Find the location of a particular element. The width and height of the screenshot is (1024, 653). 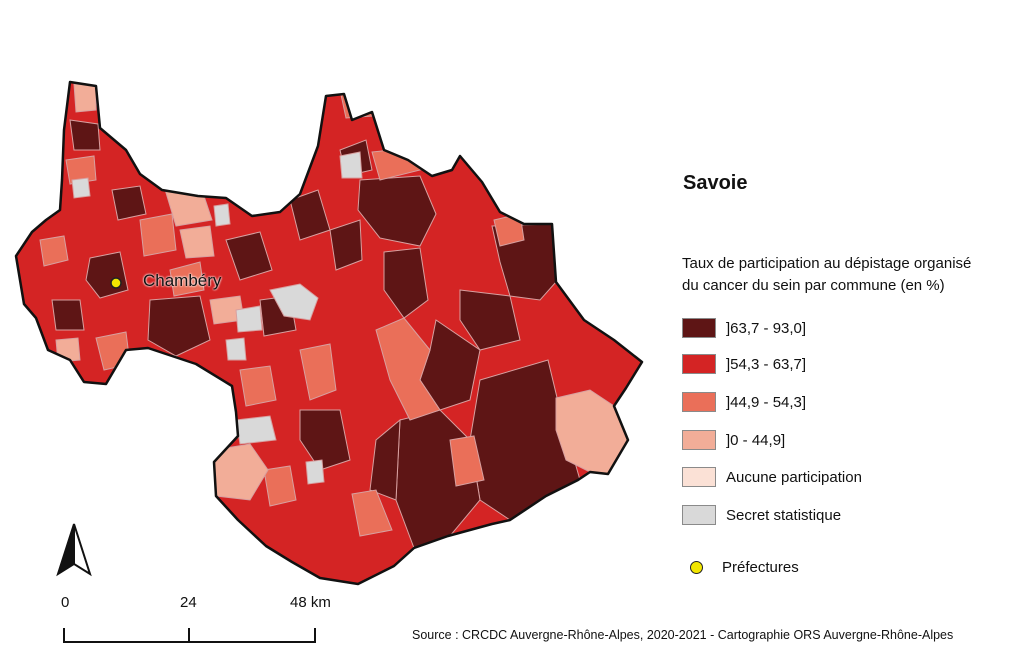

map-title: Savoie is located at coordinates (715, 183).